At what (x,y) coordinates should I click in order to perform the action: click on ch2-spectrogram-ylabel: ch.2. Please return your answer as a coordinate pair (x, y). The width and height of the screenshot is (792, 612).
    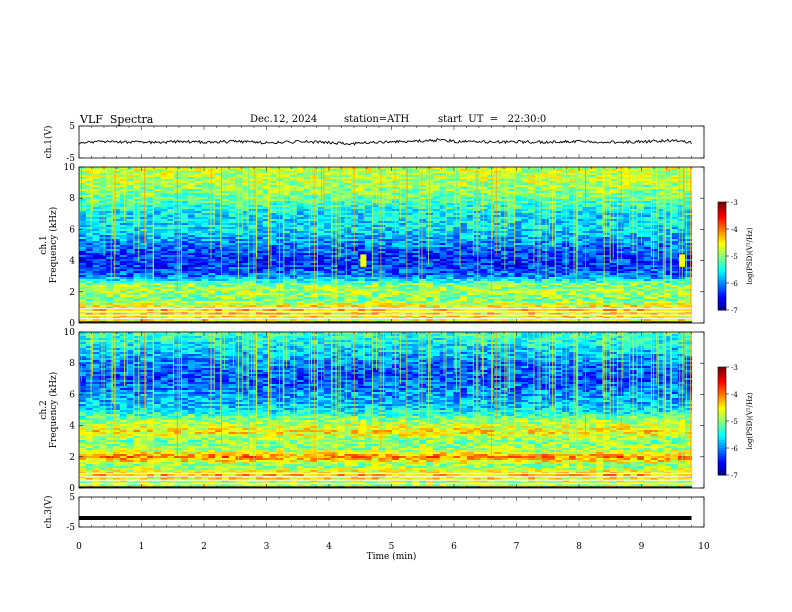
    Looking at the image, I should click on (44, 409).